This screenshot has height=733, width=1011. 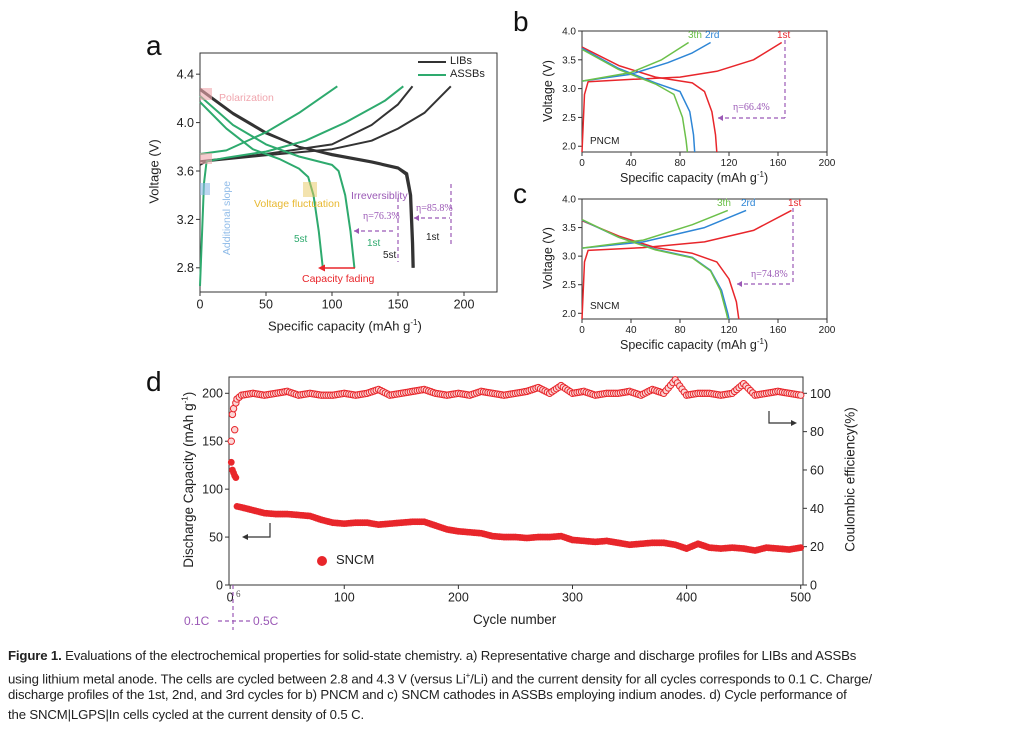 What do you see at coordinates (238, 594) in the screenshot?
I see `d-rate-change-cycle: 6` at bounding box center [238, 594].